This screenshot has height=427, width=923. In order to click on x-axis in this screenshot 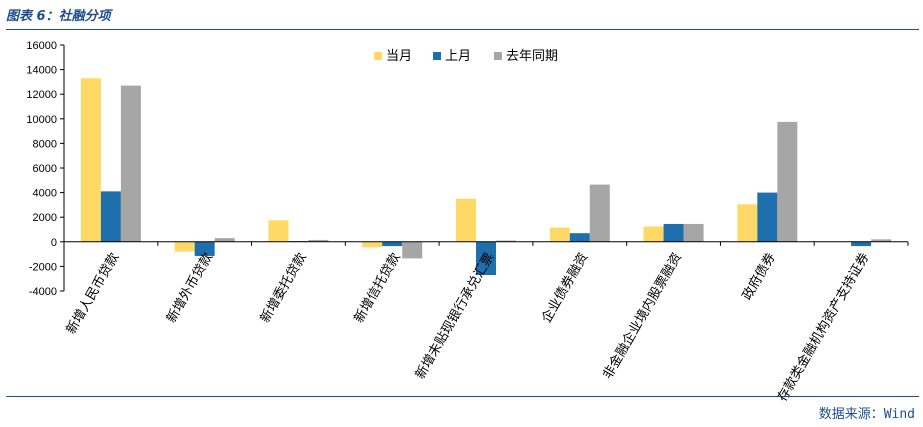, I will do `click(486, 243)`.